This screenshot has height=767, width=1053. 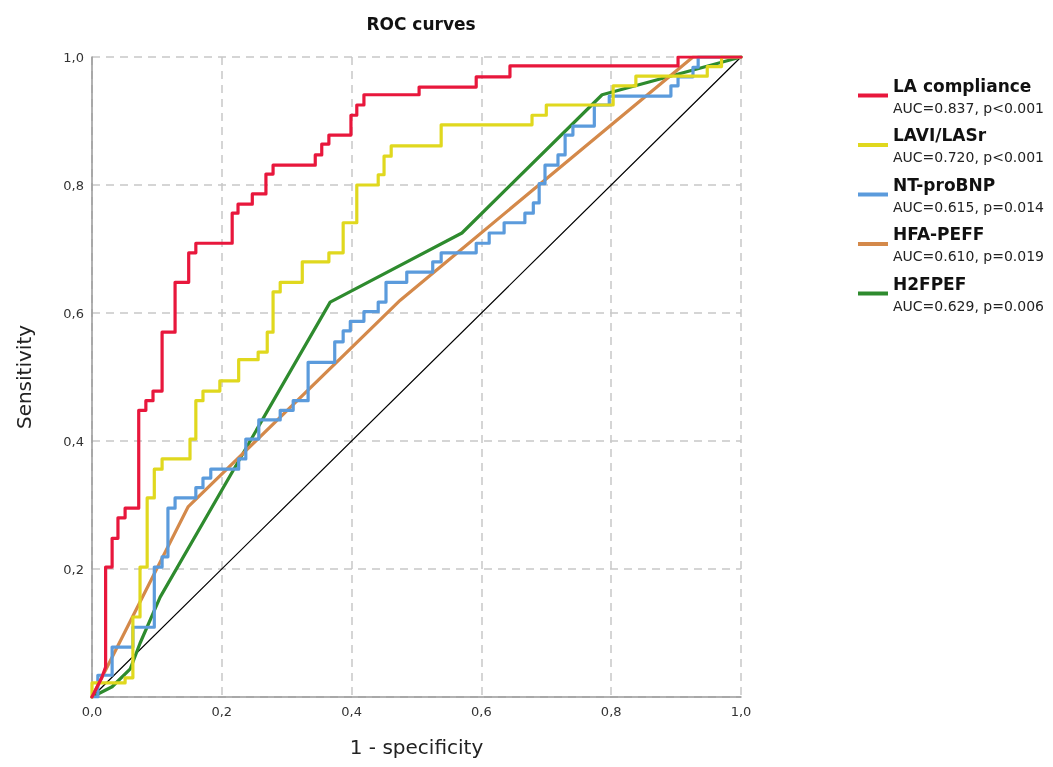 I want to click on text: AUC=0.610, p=0.019, so click(x=968, y=256).